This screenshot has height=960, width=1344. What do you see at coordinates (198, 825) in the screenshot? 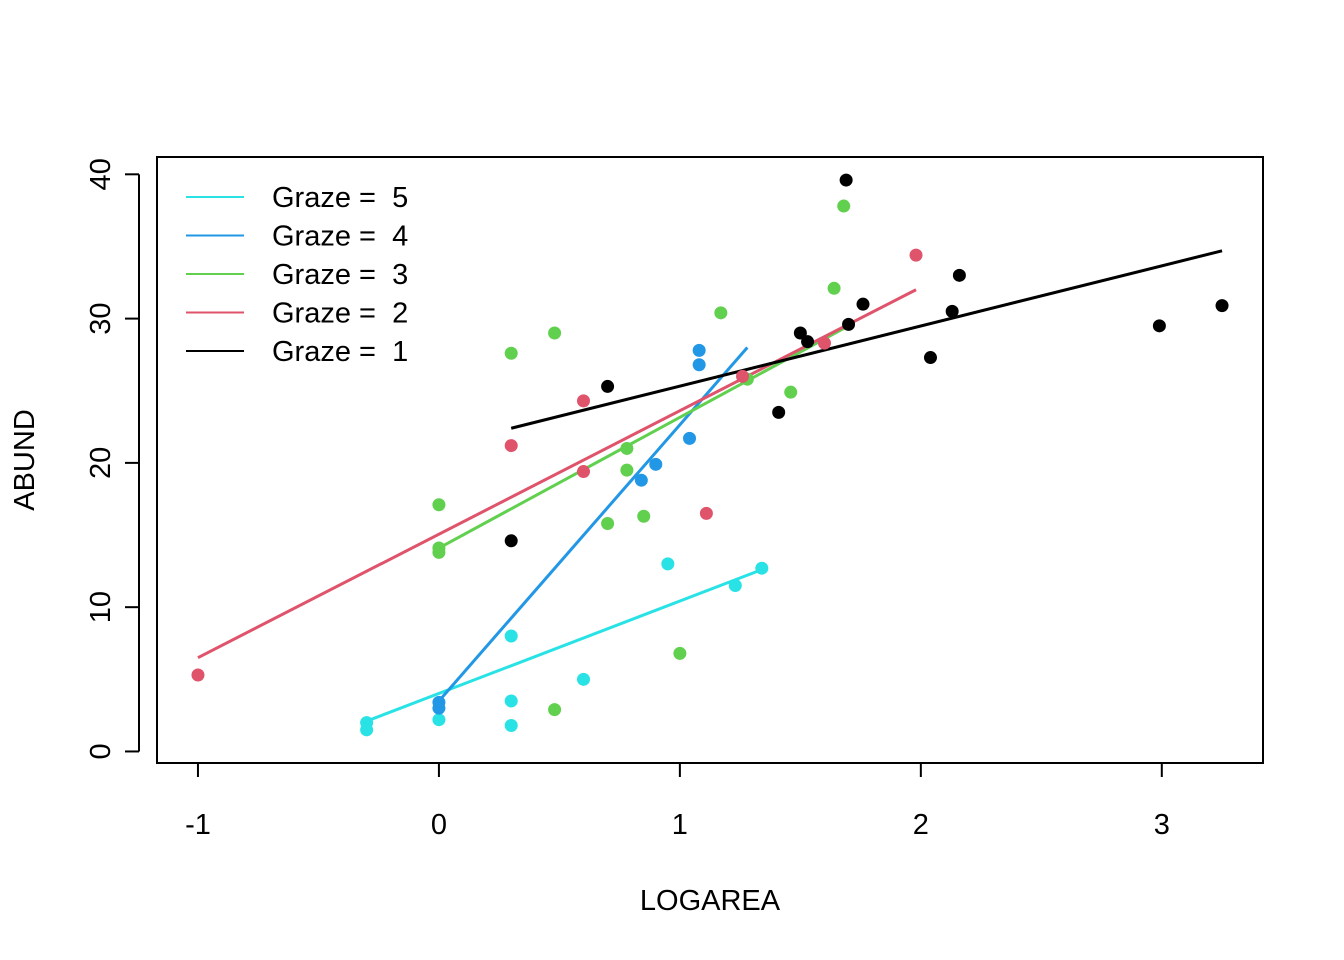
I see `x-tick-label: -1` at bounding box center [198, 825].